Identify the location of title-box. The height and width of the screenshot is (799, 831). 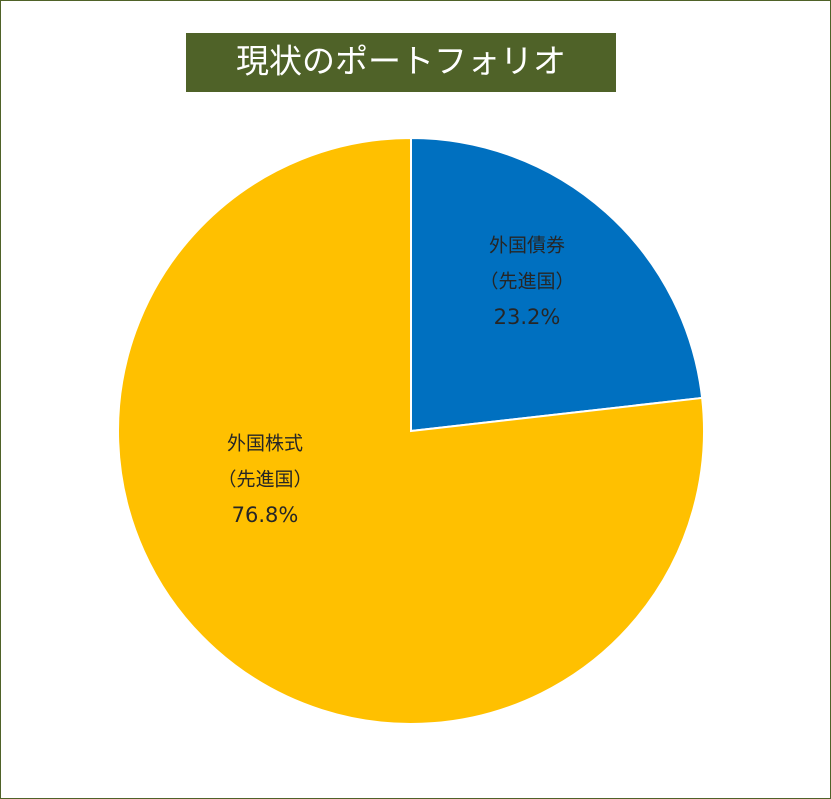
(401, 62).